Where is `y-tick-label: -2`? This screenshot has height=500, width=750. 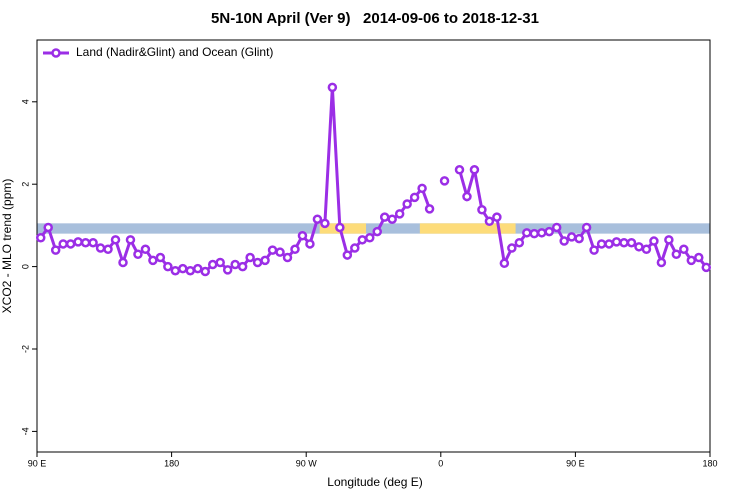 y-tick-label: -2 is located at coordinates (25, 349).